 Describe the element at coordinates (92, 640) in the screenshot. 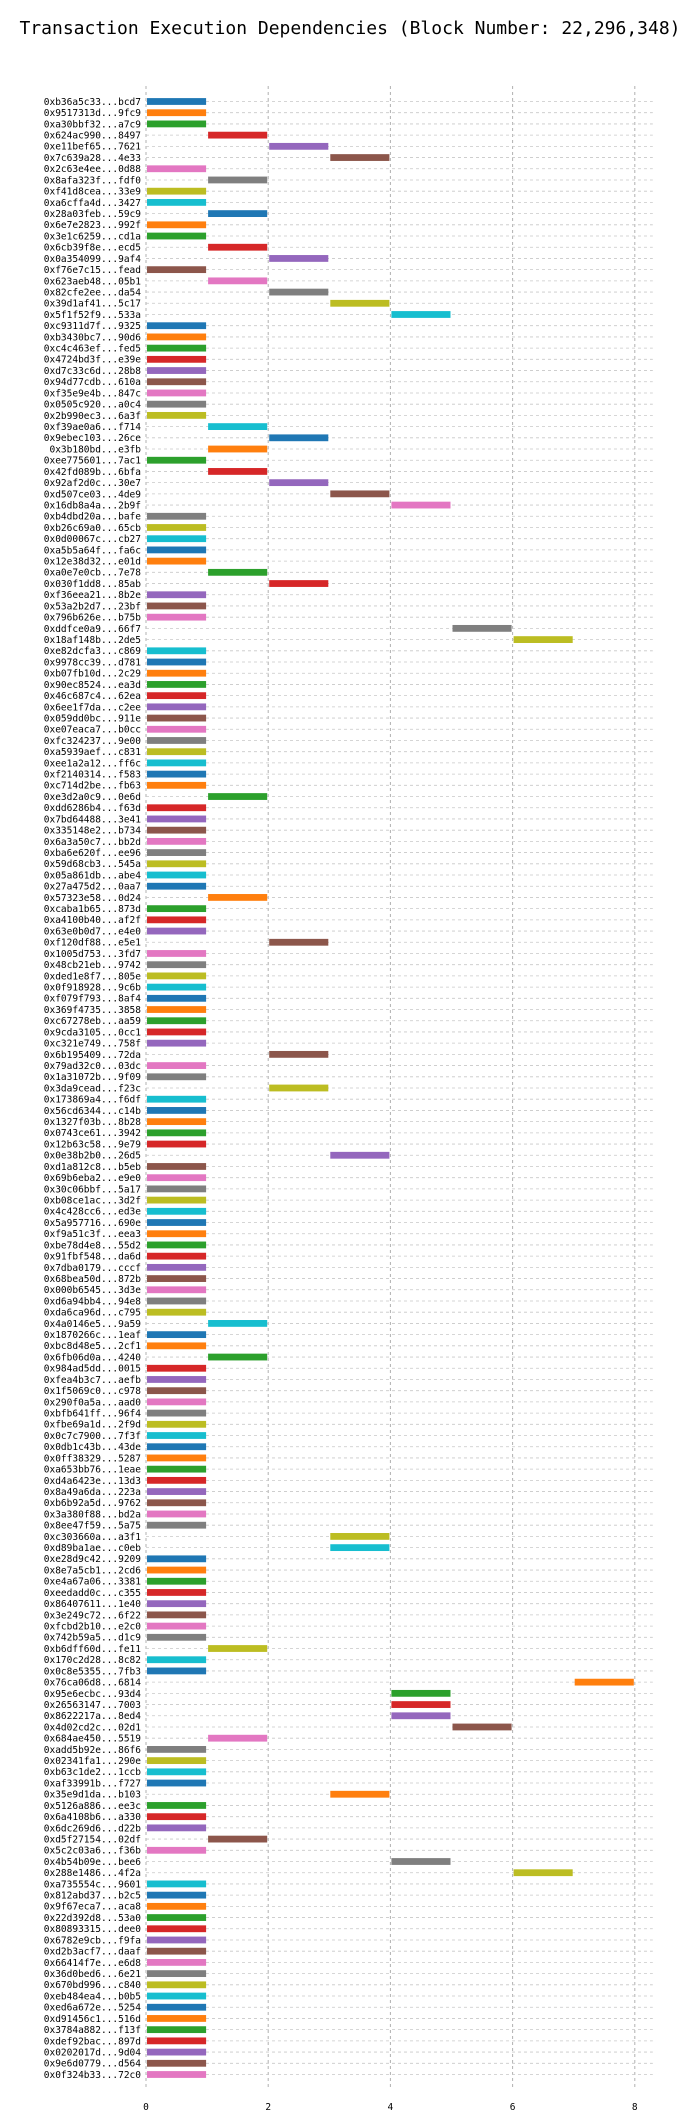

I see `row-label: 0x18af148b...2de5` at that location.